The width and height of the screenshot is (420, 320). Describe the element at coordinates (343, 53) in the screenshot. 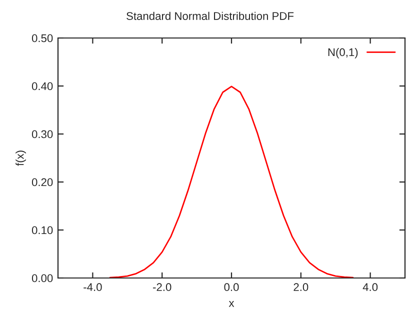

I see `legend-label: N(0,1)` at that location.